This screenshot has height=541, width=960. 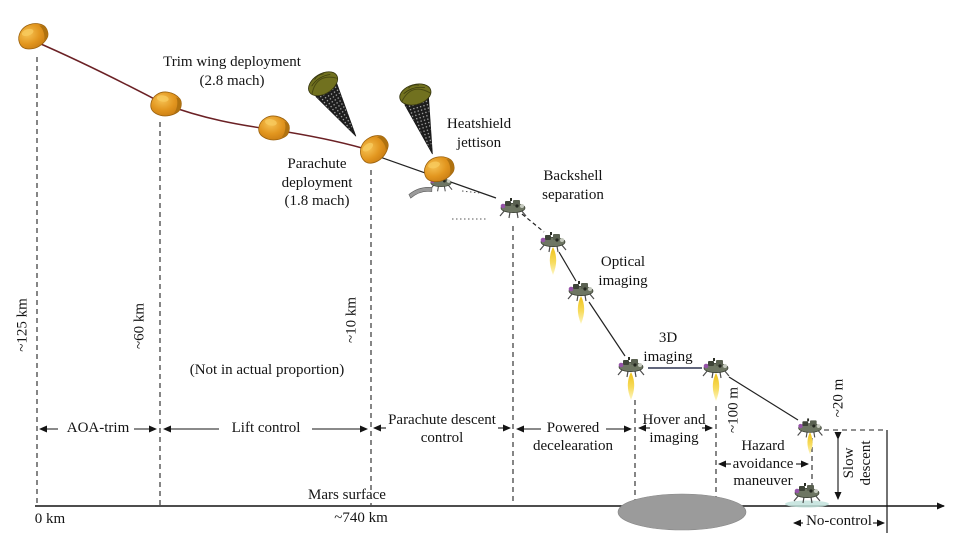 What do you see at coordinates (479, 133) in the screenshot?
I see `heatshield-jettison-label: Heatshield jettison` at bounding box center [479, 133].